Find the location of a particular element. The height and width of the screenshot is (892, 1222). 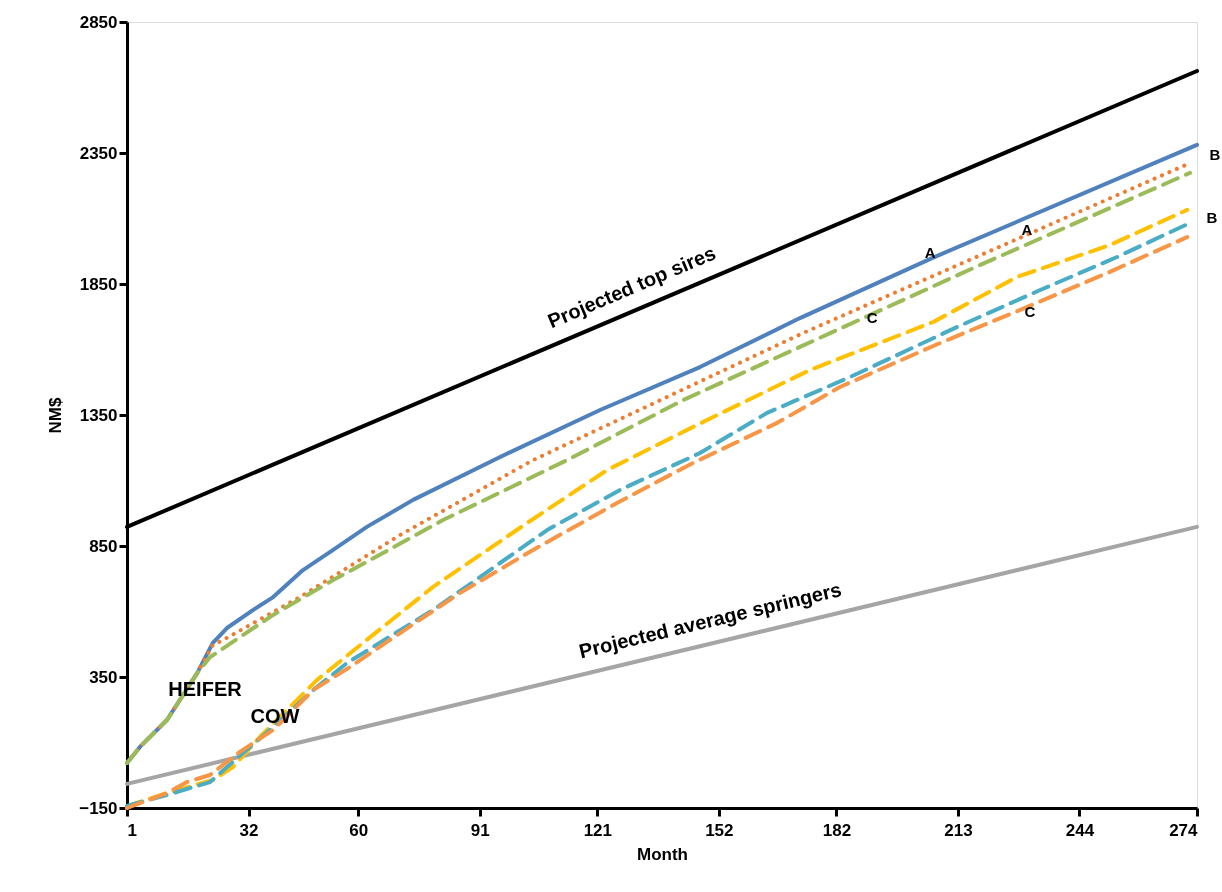

x-tick-label: 32 is located at coordinates (249, 830).